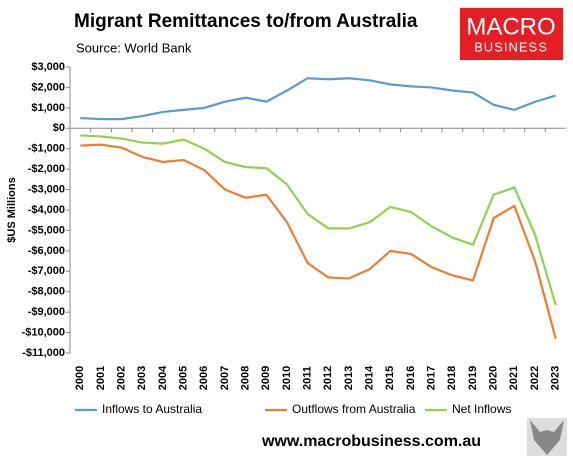 This screenshot has height=459, width=573. What do you see at coordinates (547, 437) in the screenshot?
I see `wolf-logo` at bounding box center [547, 437].